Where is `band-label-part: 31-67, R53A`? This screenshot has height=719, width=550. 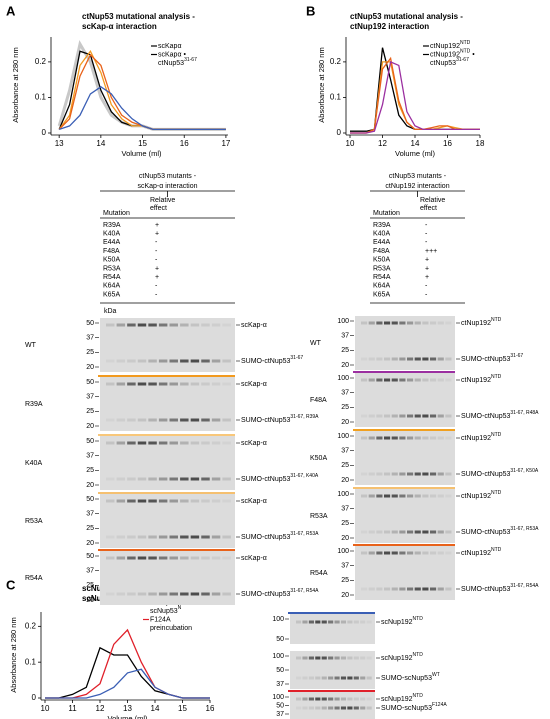 band-label-part: 31-67, R53A is located at coordinates (524, 529).